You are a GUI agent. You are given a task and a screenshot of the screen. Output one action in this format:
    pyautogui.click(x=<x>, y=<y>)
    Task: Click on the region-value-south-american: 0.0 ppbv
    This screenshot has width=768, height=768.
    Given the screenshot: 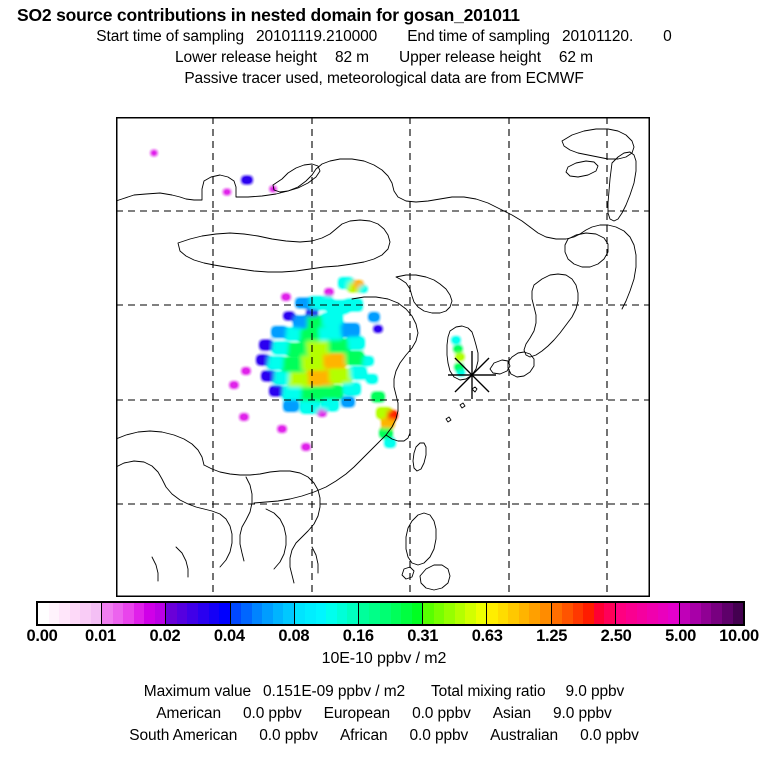 What is the action you would take?
    pyautogui.click(x=288, y=735)
    